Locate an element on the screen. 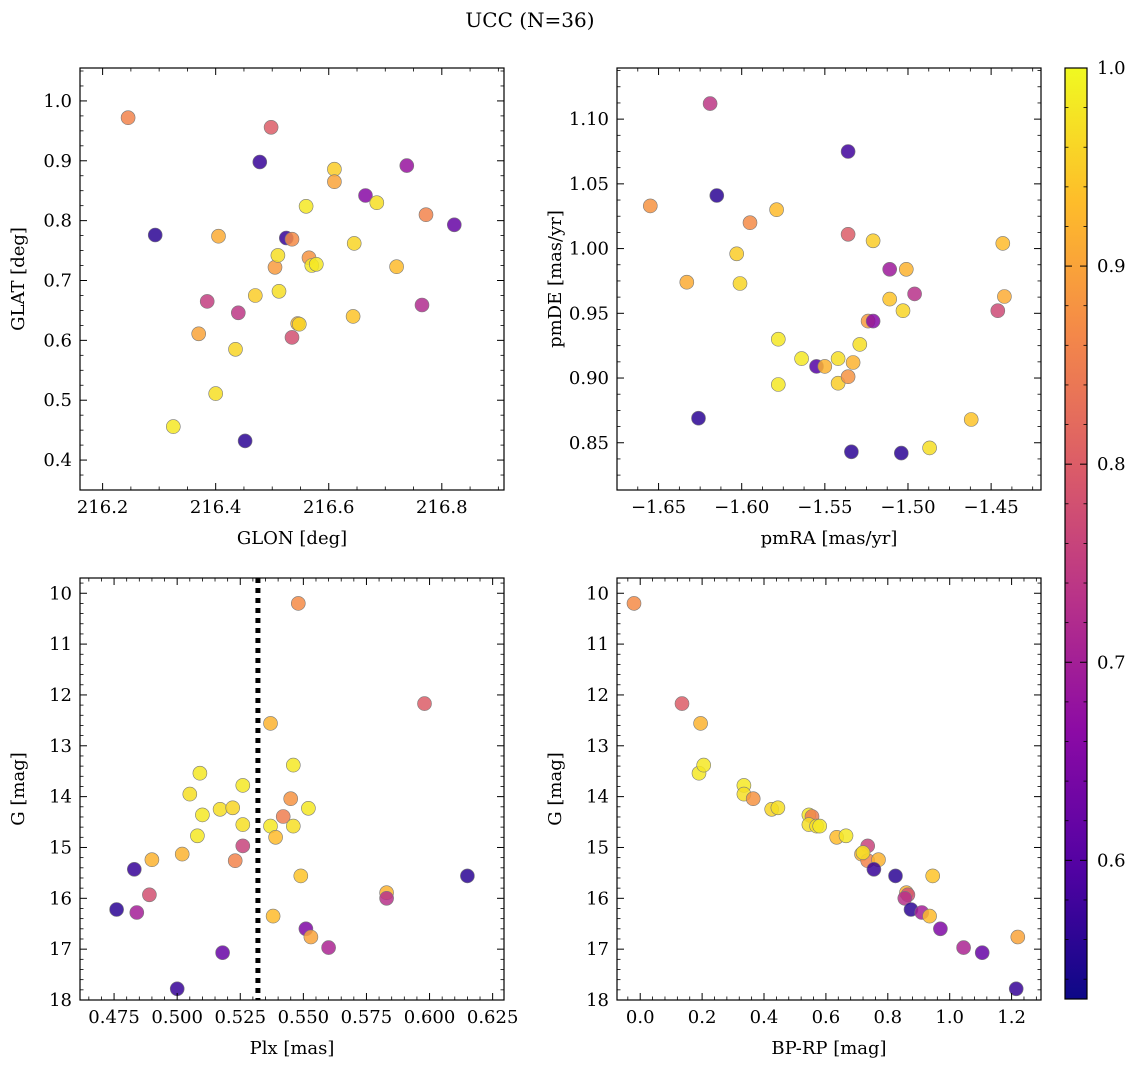  x-tick-label: 1.0 is located at coordinates (949, 1017).